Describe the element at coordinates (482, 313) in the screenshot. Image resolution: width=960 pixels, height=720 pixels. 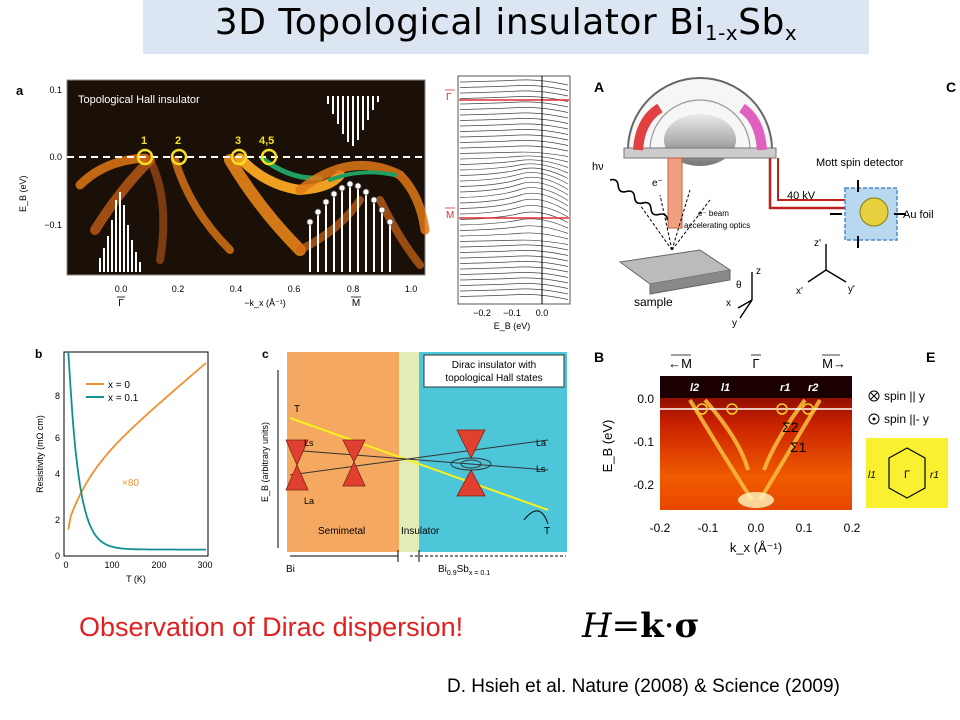
I see `svg-text: −0.2` at that location.